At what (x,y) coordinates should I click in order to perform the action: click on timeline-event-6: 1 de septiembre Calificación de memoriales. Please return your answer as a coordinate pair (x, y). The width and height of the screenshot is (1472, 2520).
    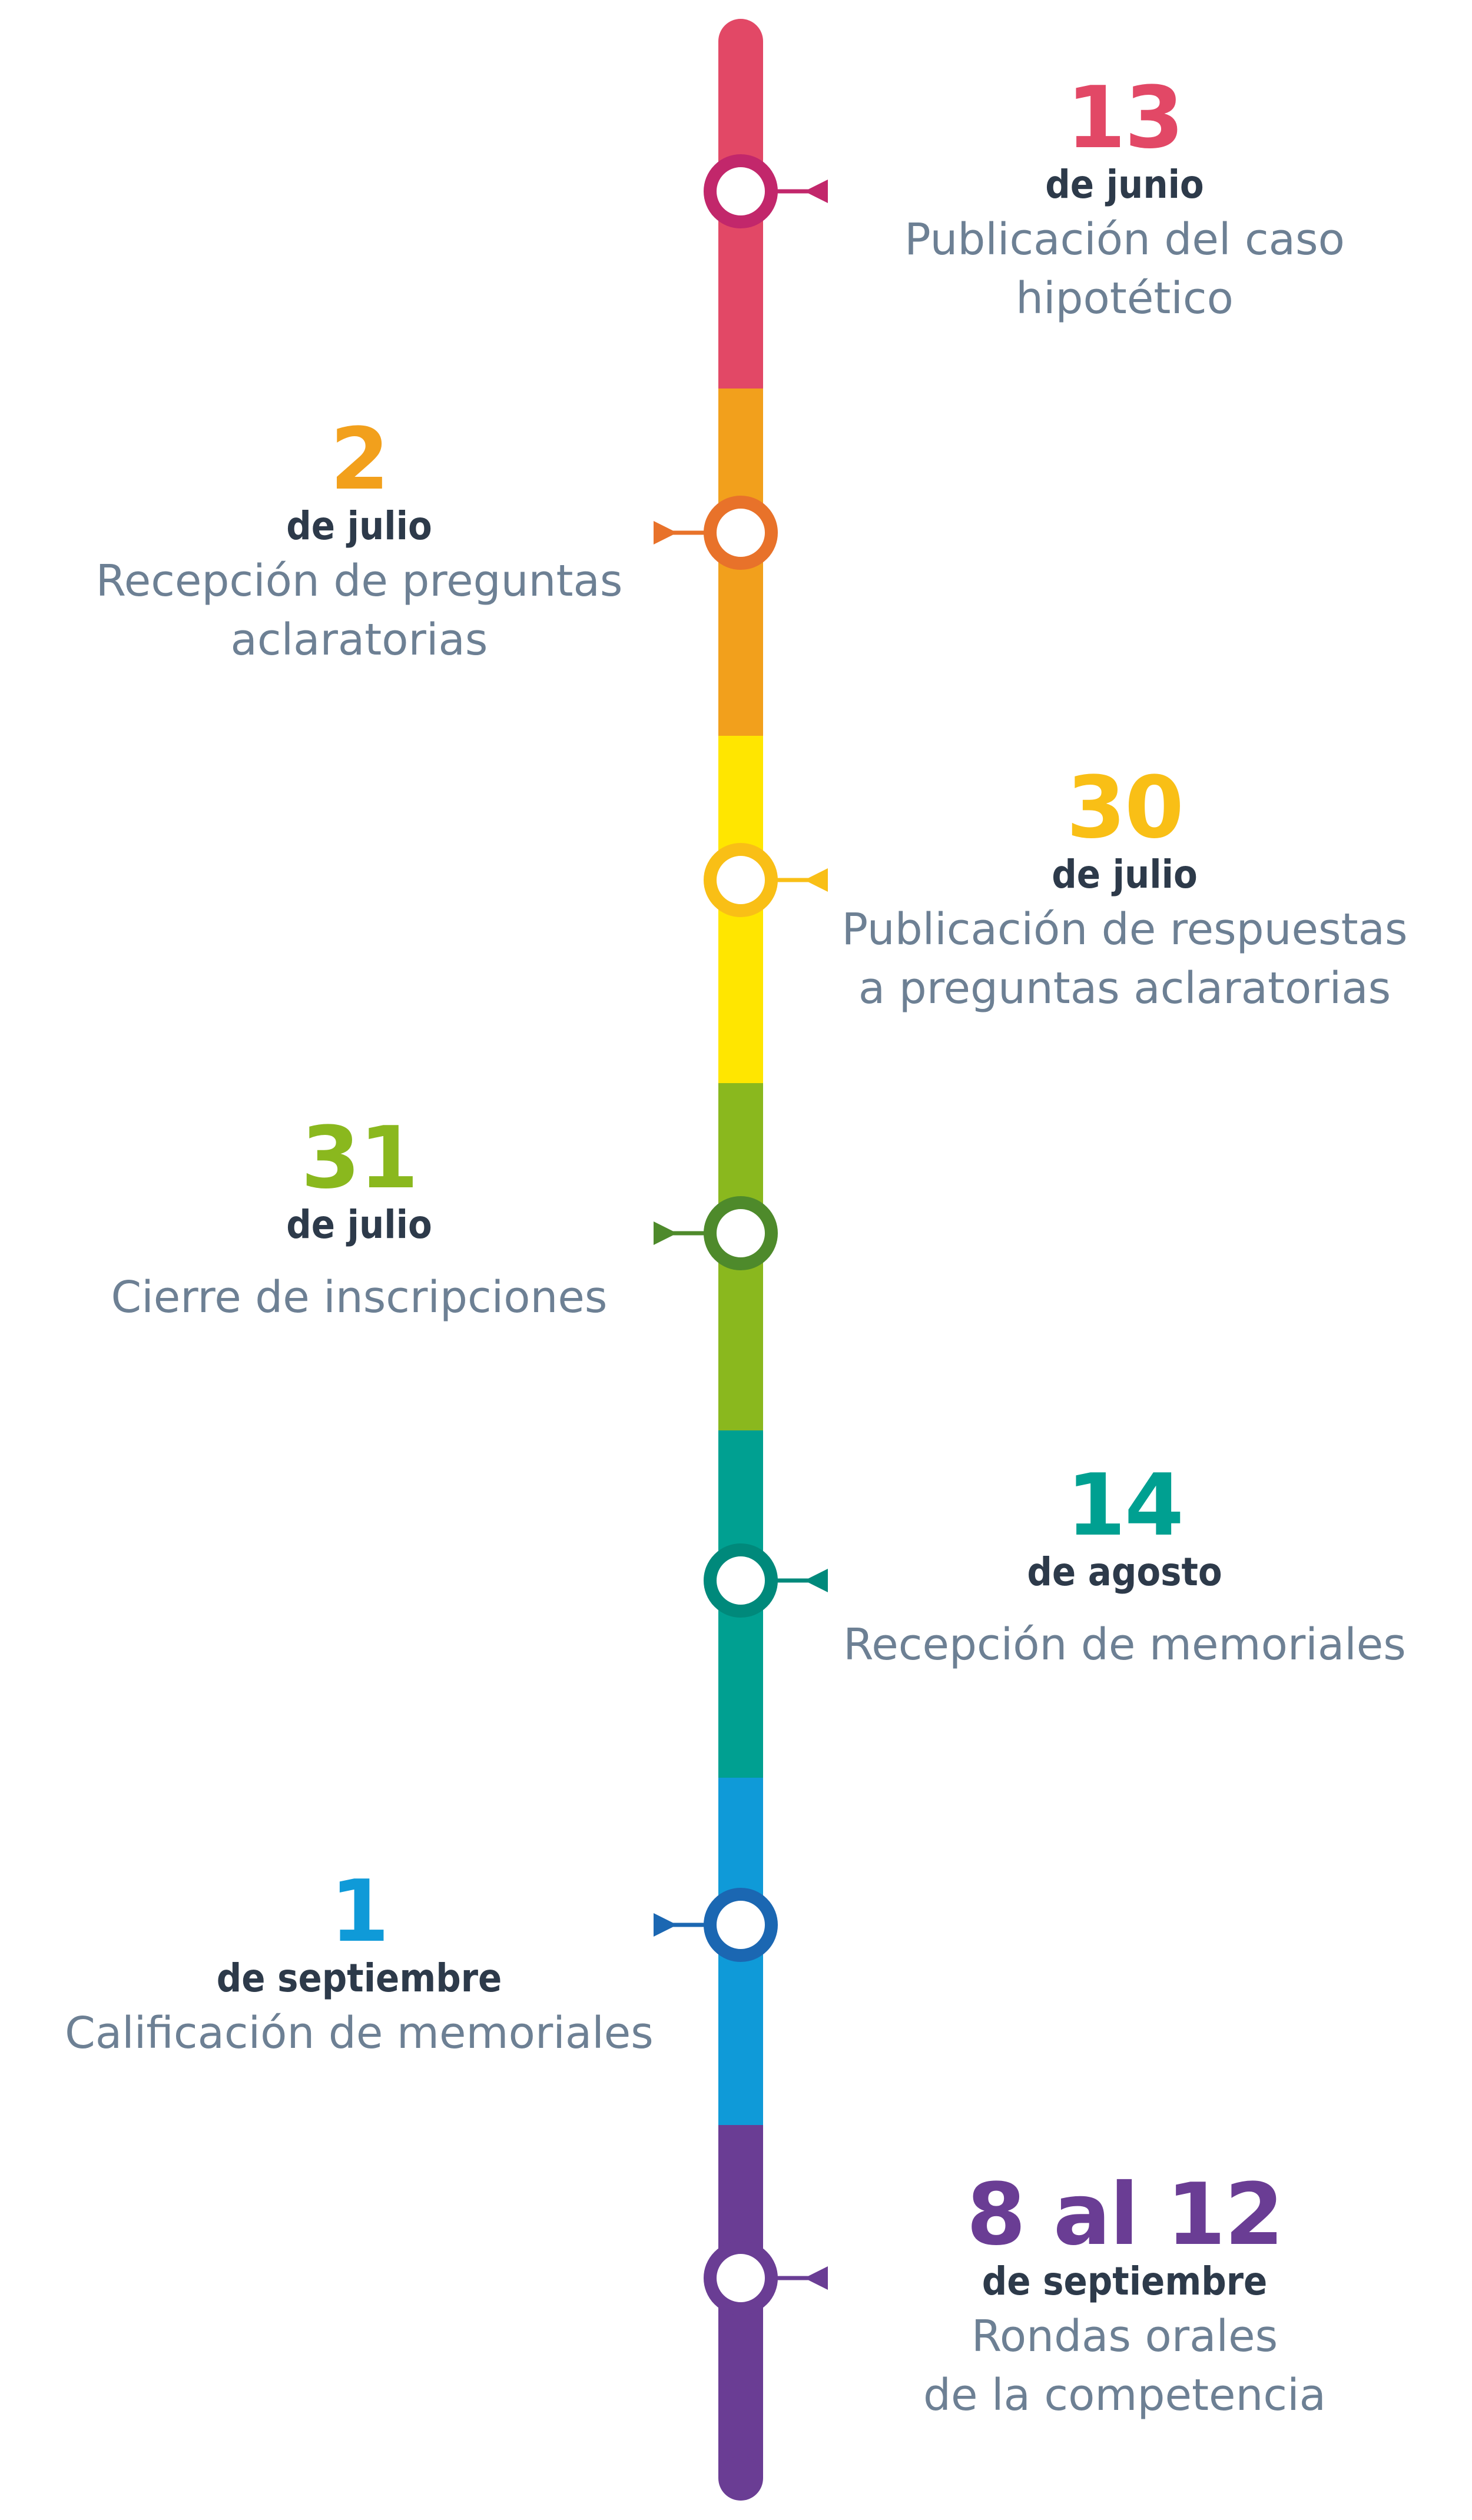
    Looking at the image, I should click on (360, 1966).